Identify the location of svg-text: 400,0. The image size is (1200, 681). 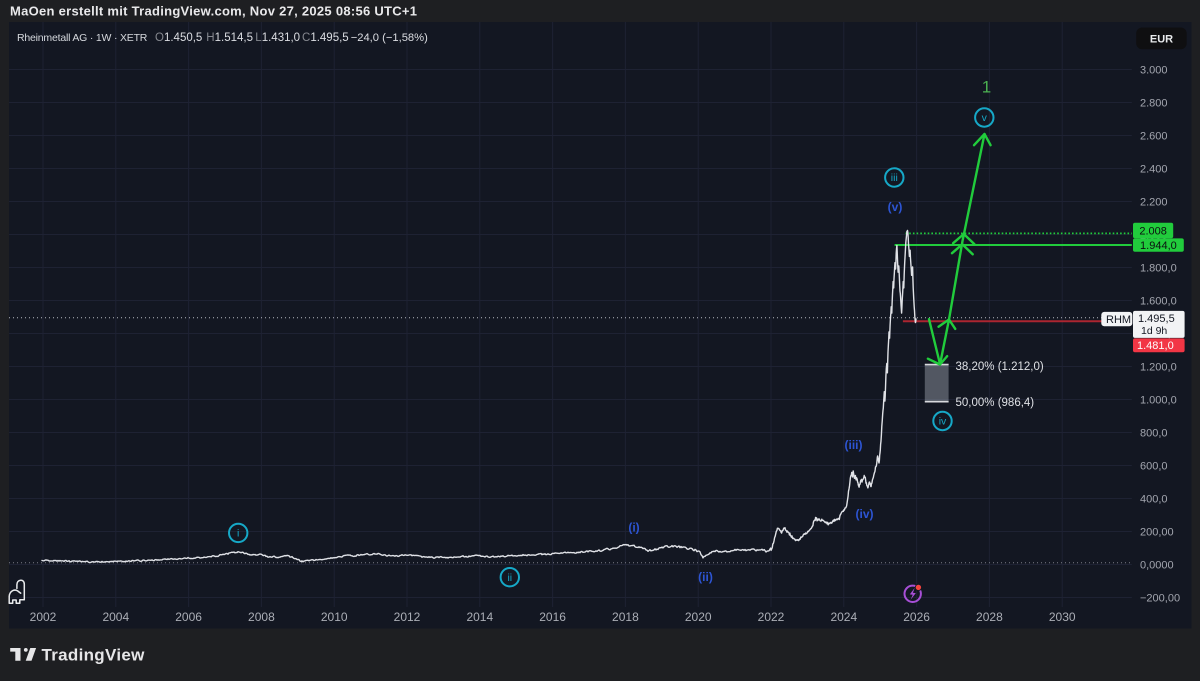
(1154, 499).